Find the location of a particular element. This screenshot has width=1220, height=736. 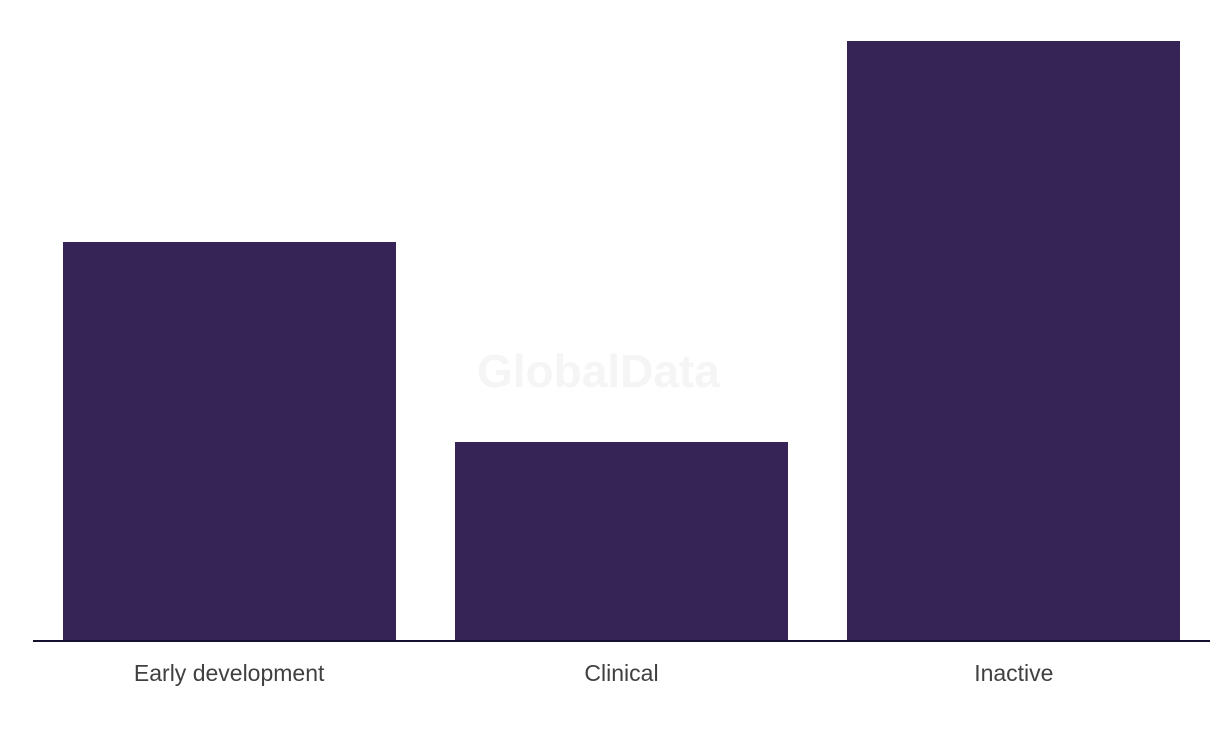

category-label: Early development is located at coordinates (229, 673).